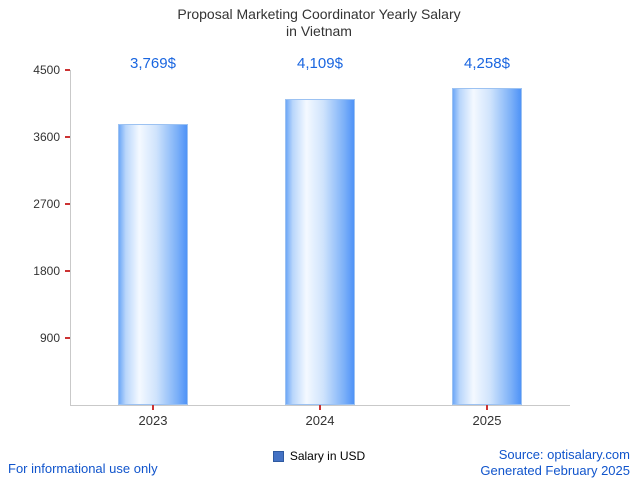  I want to click on y-tick-label-1800: 1800, so click(46, 271).